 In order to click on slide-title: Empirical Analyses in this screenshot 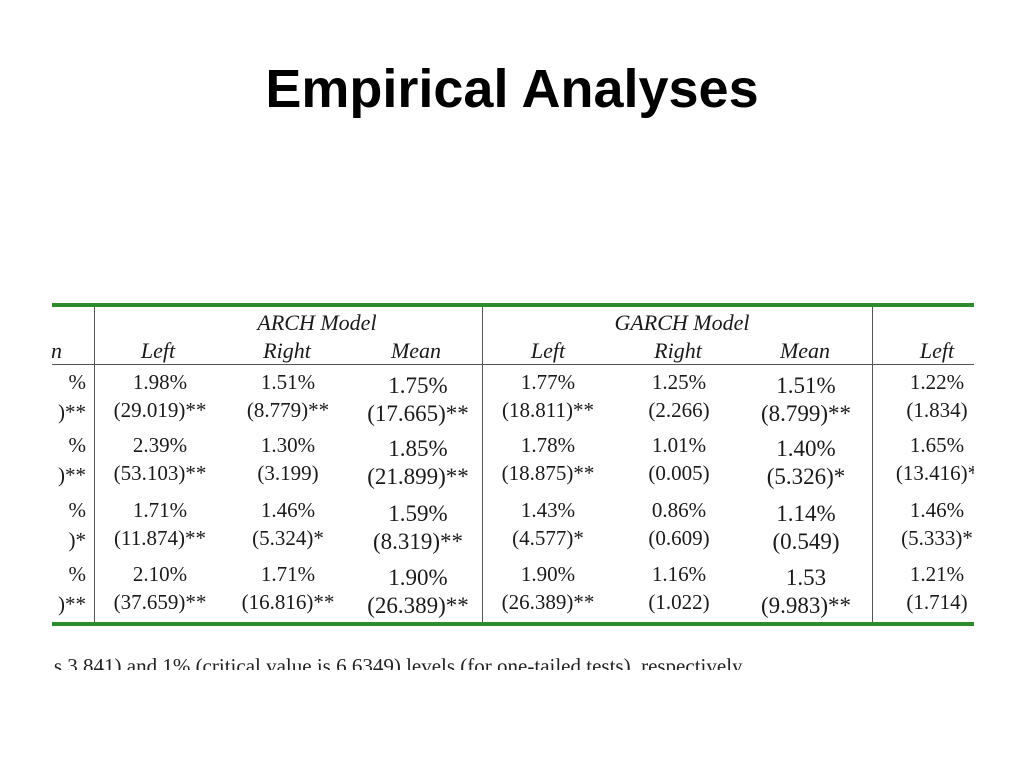, I will do `click(512, 89)`.